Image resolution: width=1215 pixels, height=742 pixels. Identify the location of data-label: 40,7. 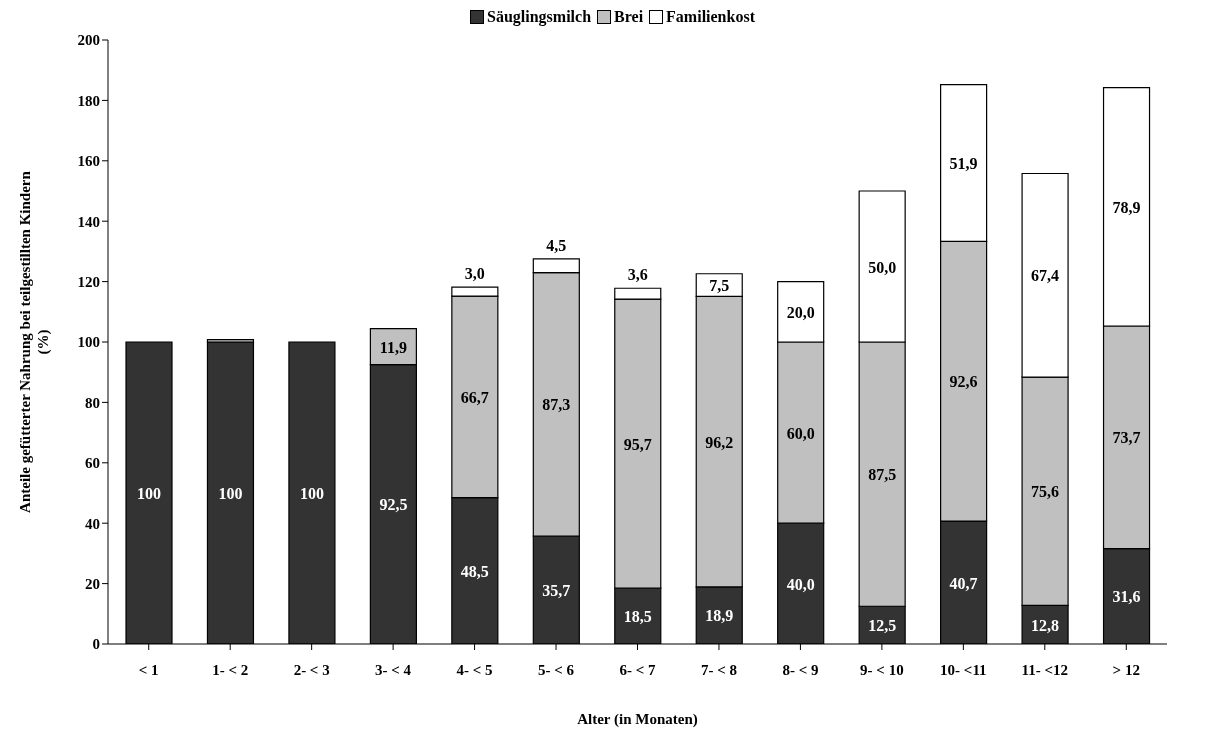
(963, 583).